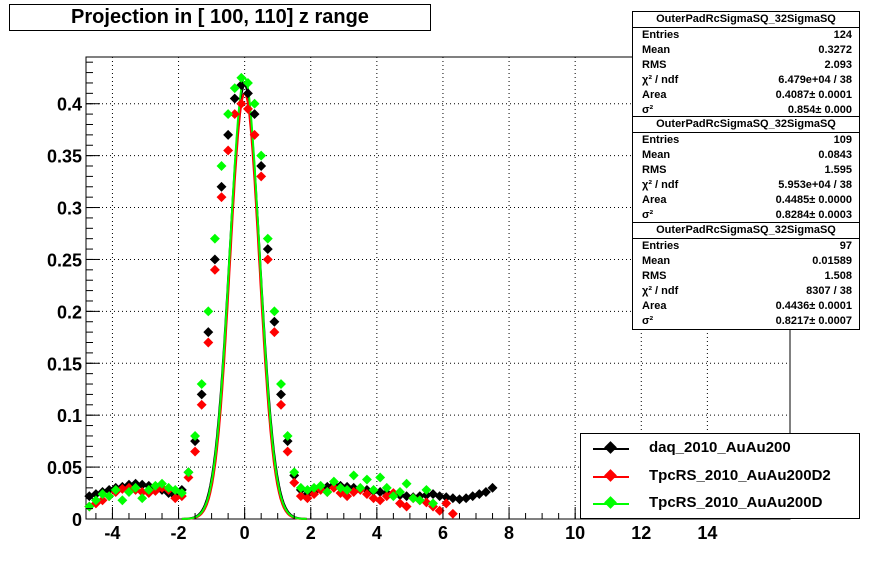  What do you see at coordinates (661, 35) in the screenshot?
I see `stats-label: Entries` at bounding box center [661, 35].